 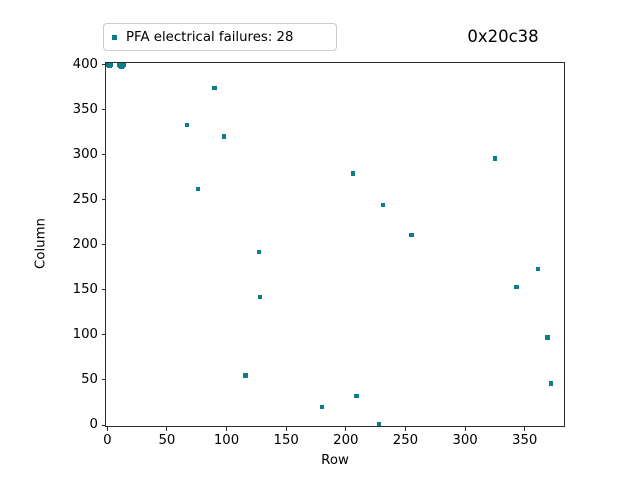 I want to click on x-tick-label: 200, so click(x=346, y=440).